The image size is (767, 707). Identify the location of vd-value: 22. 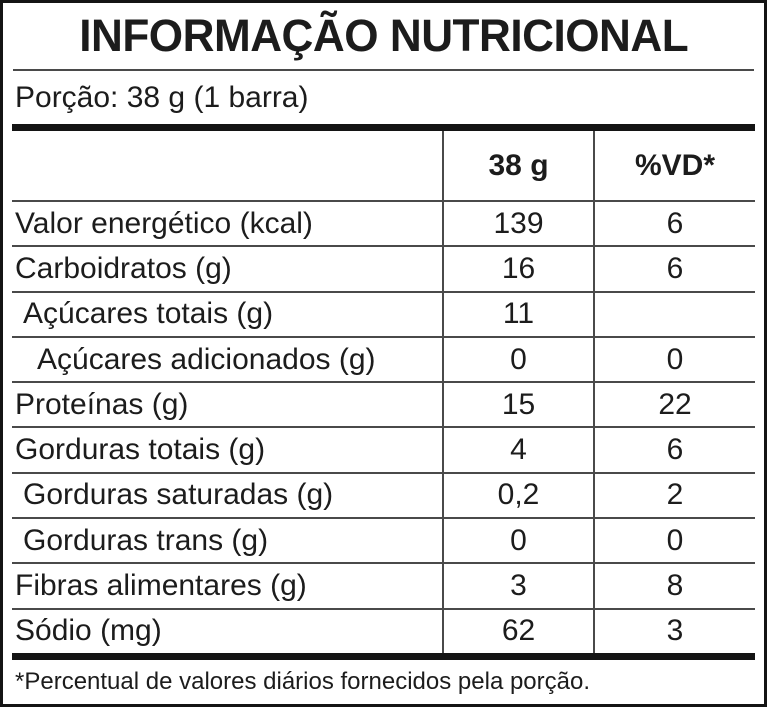
(674, 404).